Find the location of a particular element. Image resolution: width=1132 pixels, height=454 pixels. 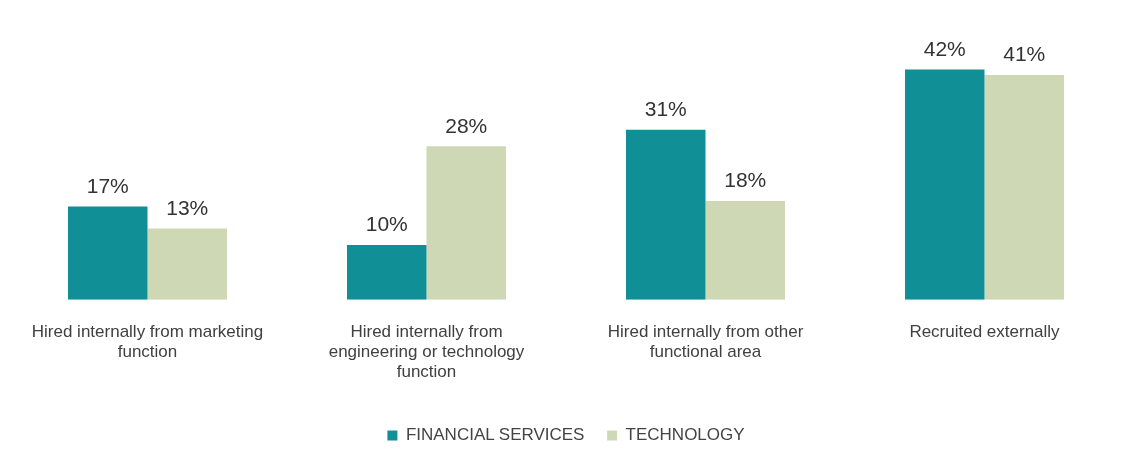

data-label: 10% is located at coordinates (386, 224).